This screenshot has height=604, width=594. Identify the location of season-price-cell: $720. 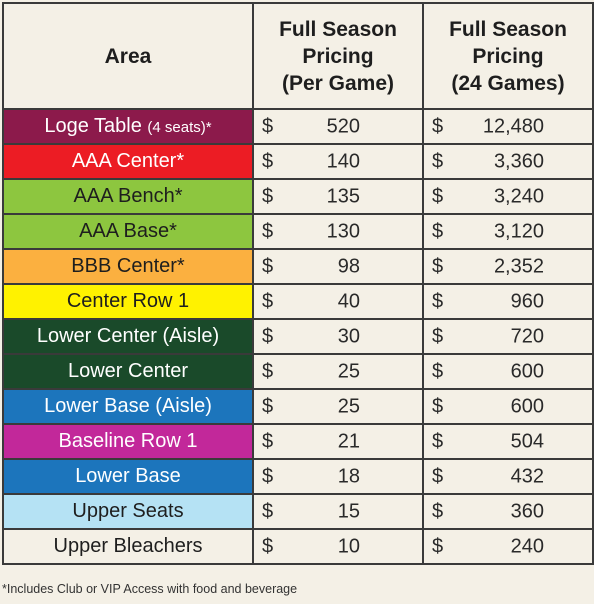
(508, 336).